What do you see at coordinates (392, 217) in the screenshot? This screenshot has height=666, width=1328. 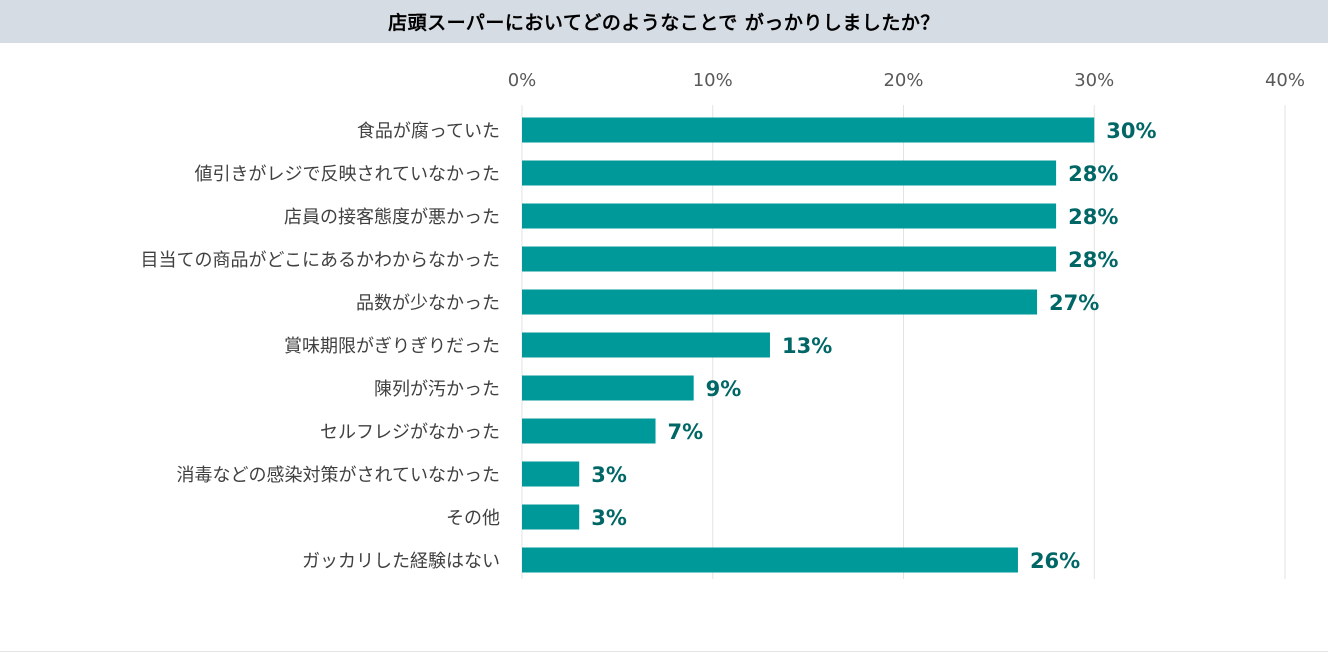 I see `category-label: 店員の接客態度が悪かった` at bounding box center [392, 217].